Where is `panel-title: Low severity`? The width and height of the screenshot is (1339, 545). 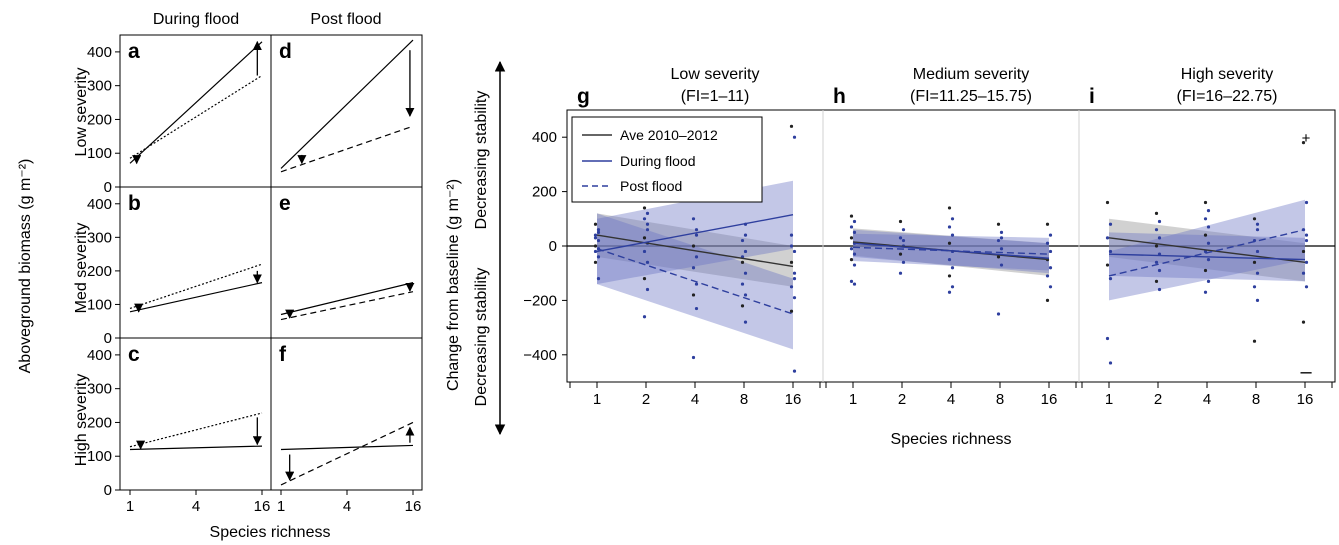
panel-title: Low severity is located at coordinates (715, 74).